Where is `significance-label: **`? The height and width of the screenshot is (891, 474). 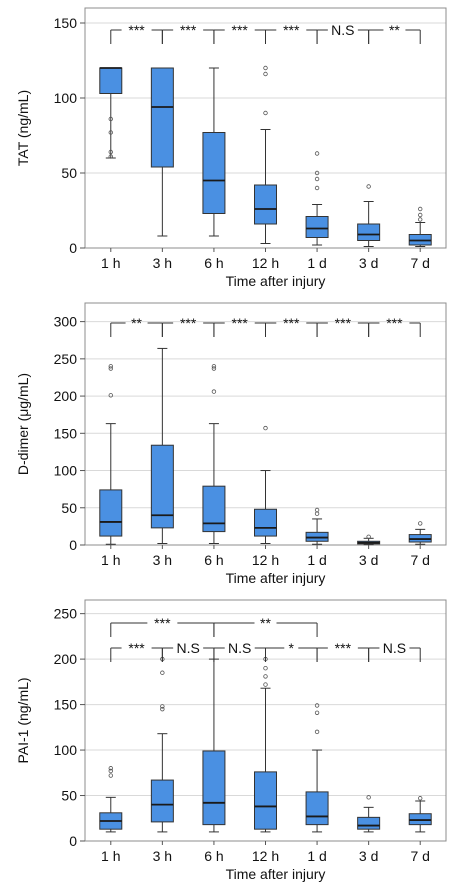
significance-label: ** is located at coordinates (265, 623).